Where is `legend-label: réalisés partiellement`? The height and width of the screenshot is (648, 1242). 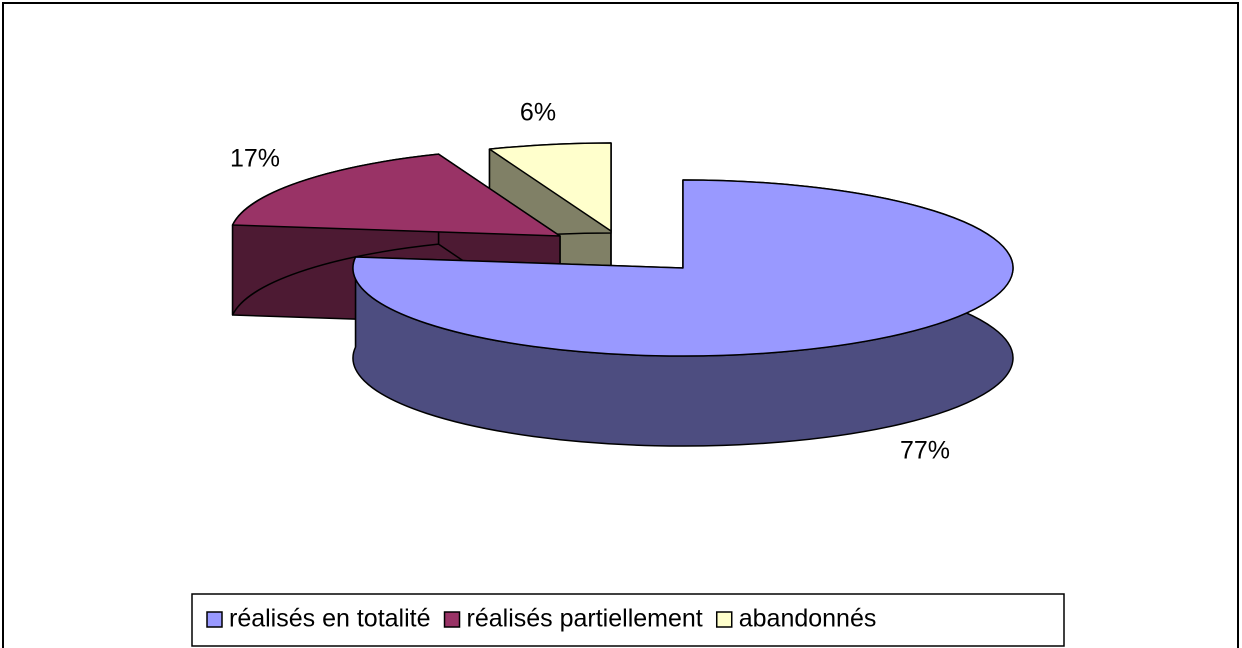
legend-label: réalisés partiellement is located at coordinates (585, 619).